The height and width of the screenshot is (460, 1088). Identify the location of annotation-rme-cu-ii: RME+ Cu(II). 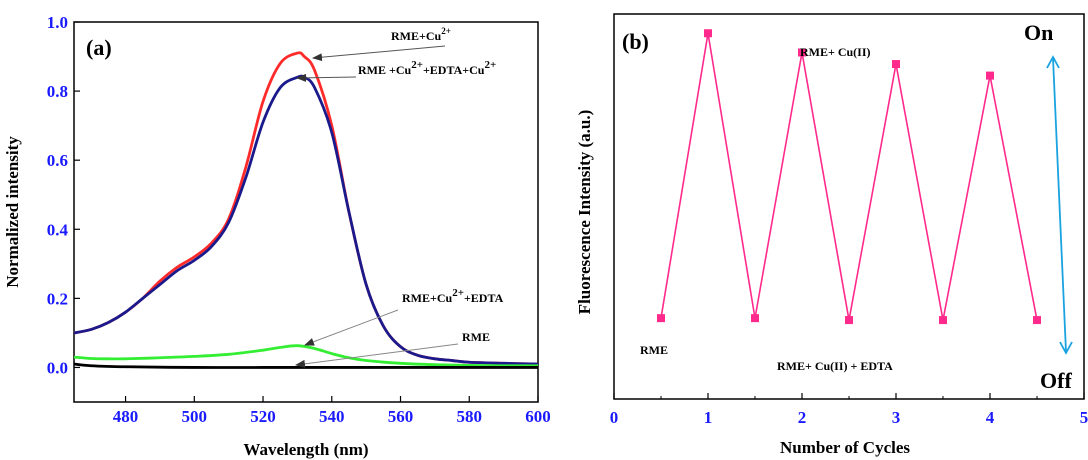
(835, 52).